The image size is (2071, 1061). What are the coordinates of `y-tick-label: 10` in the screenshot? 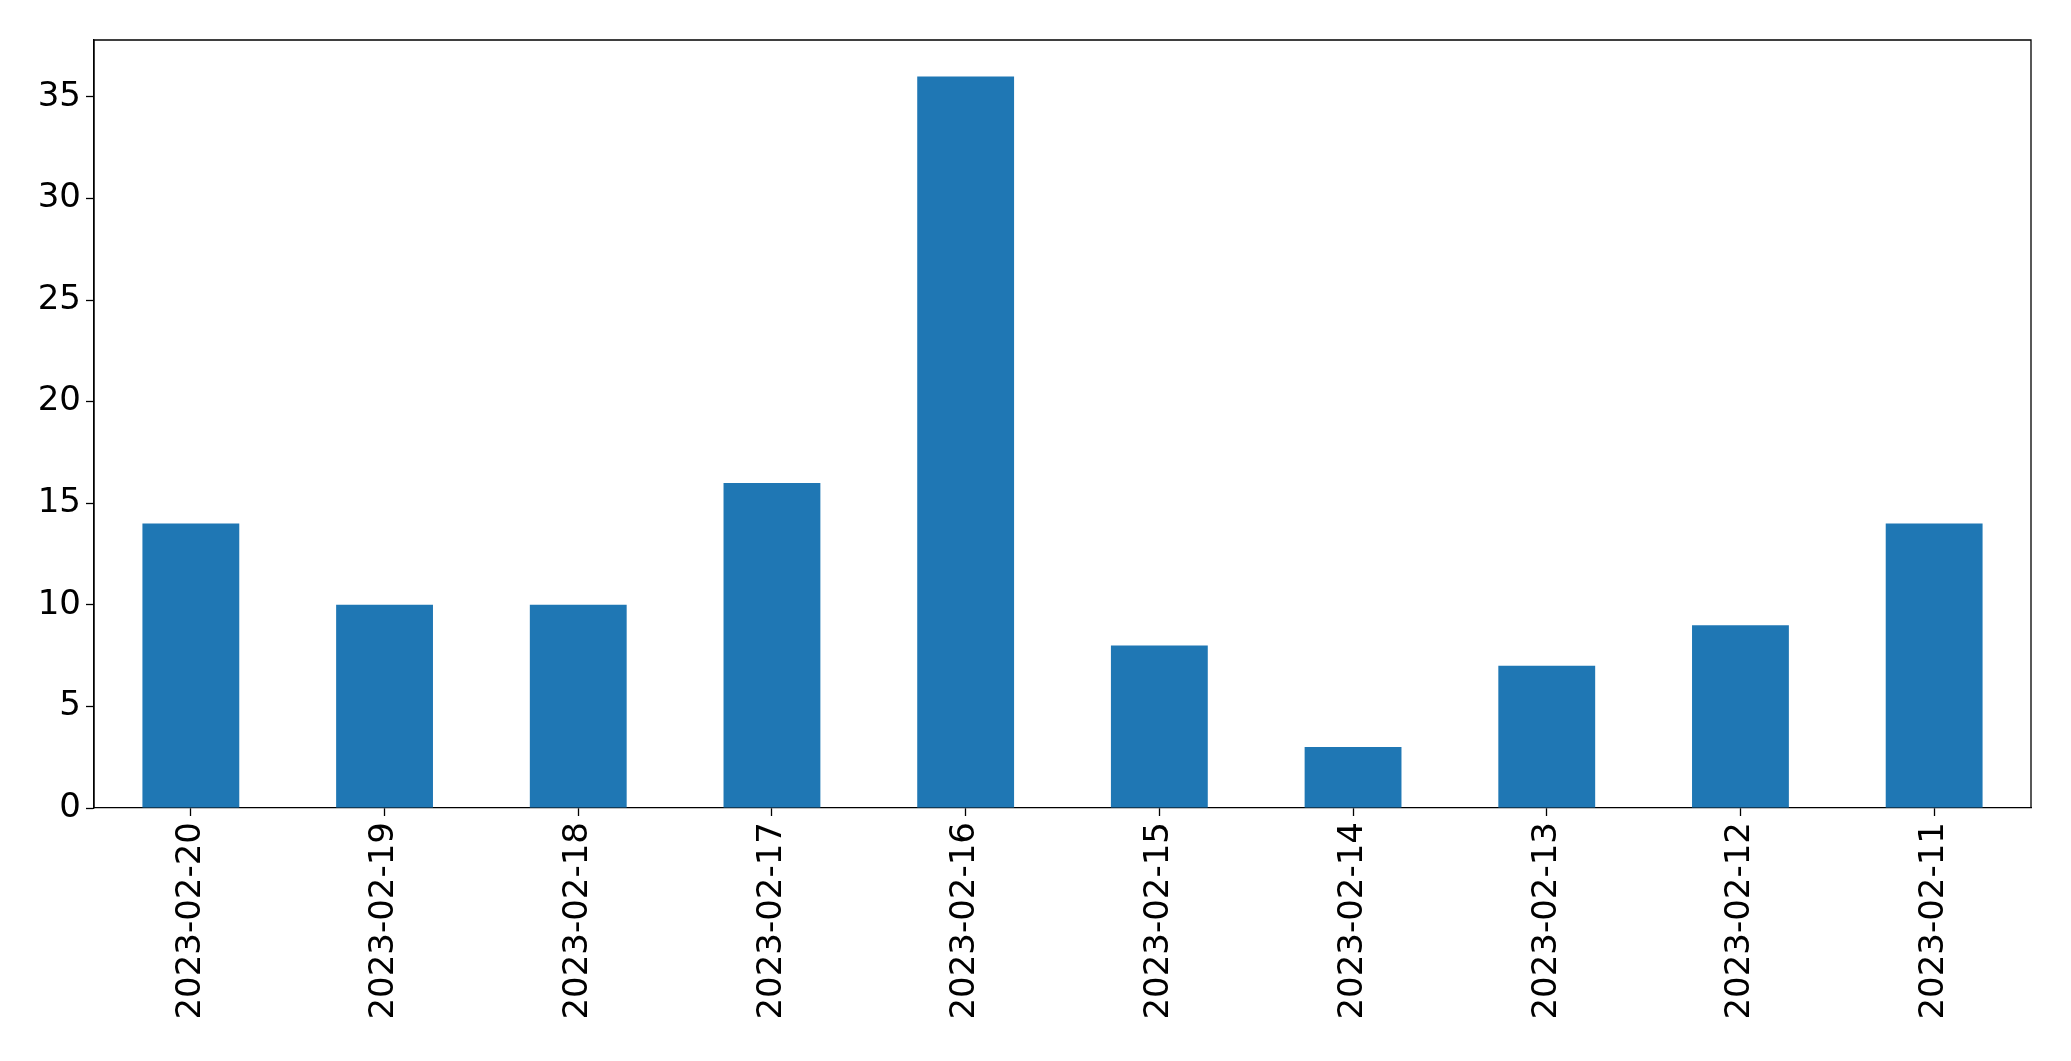 It's located at (59, 601).